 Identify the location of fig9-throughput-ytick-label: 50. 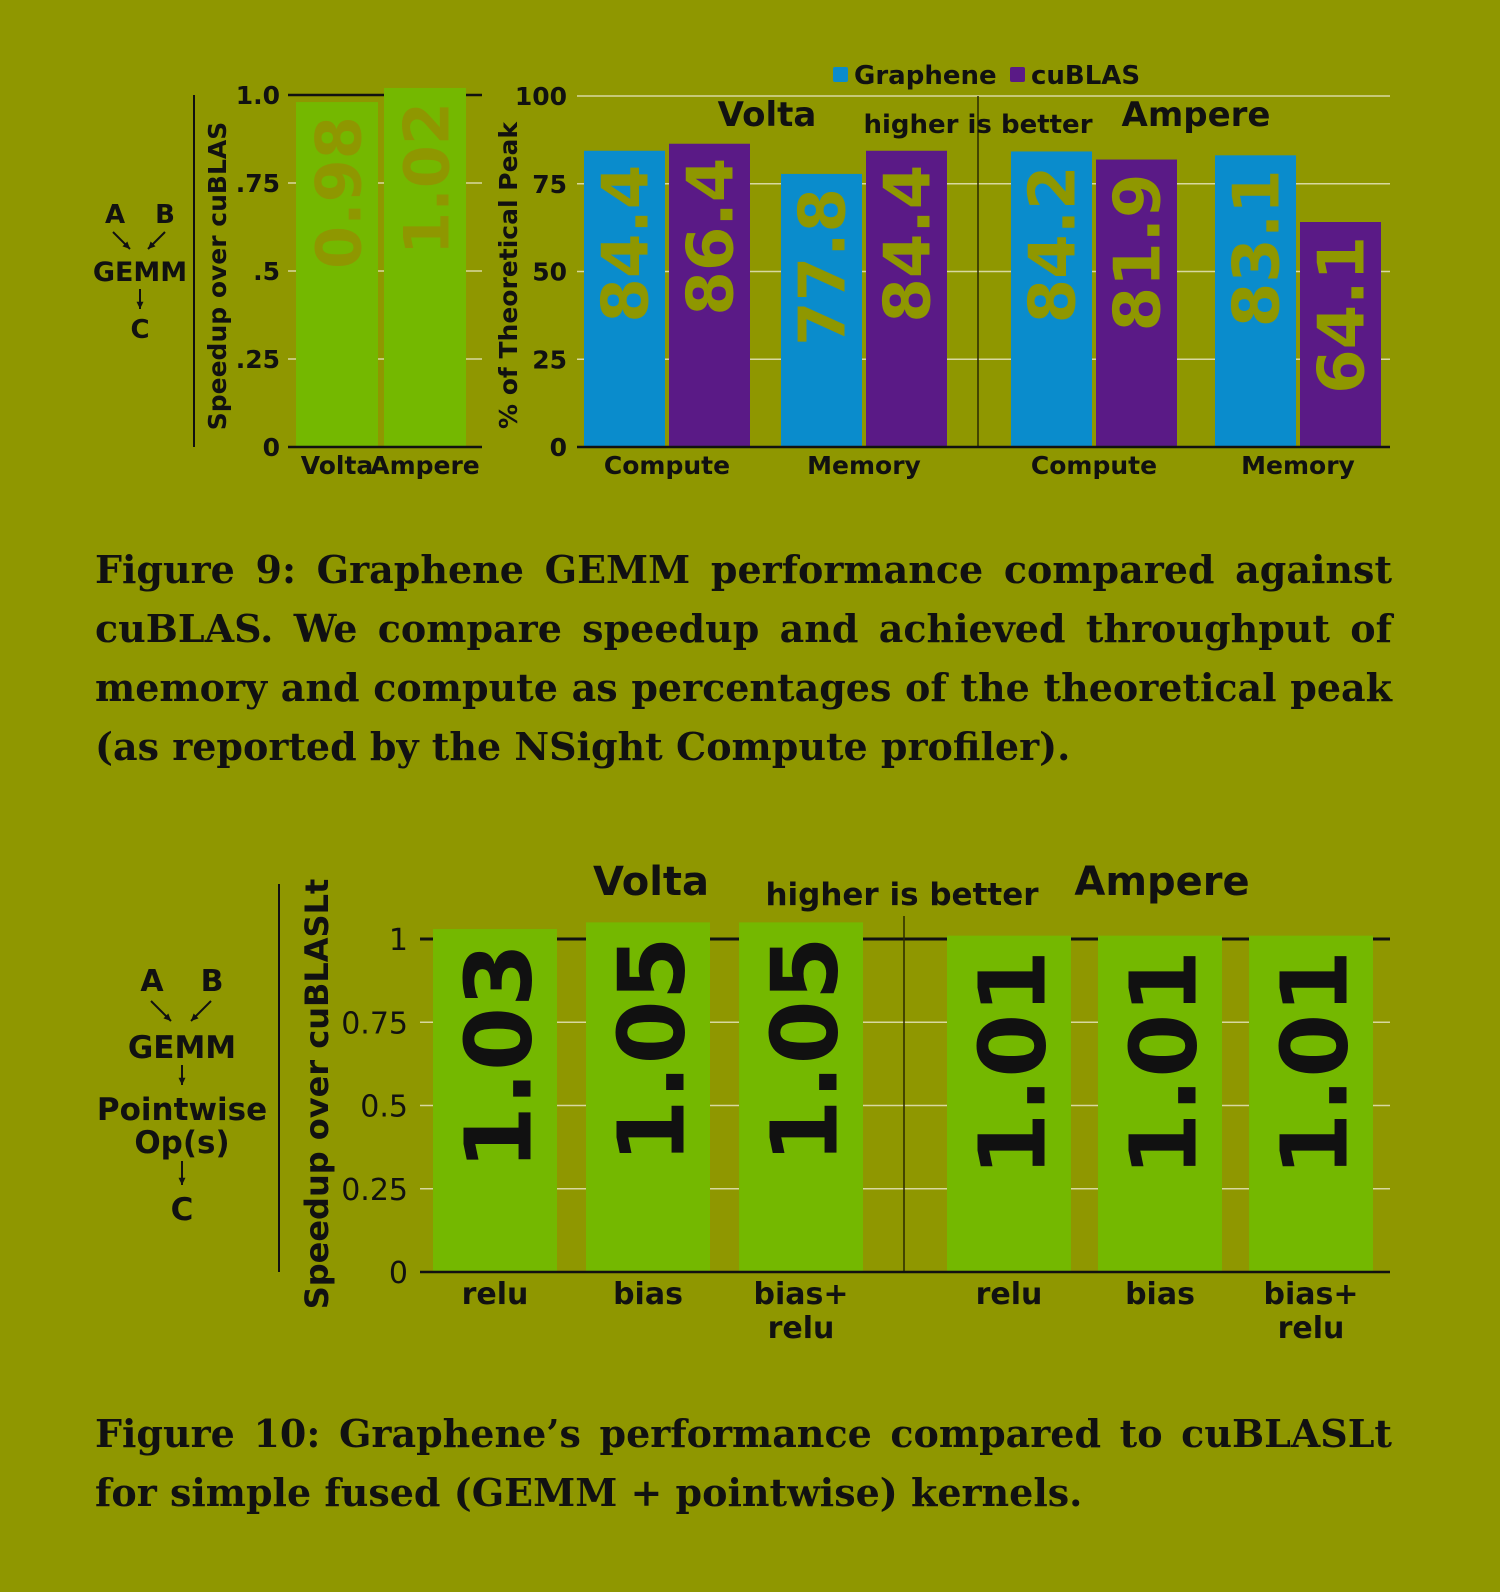
(549, 272).